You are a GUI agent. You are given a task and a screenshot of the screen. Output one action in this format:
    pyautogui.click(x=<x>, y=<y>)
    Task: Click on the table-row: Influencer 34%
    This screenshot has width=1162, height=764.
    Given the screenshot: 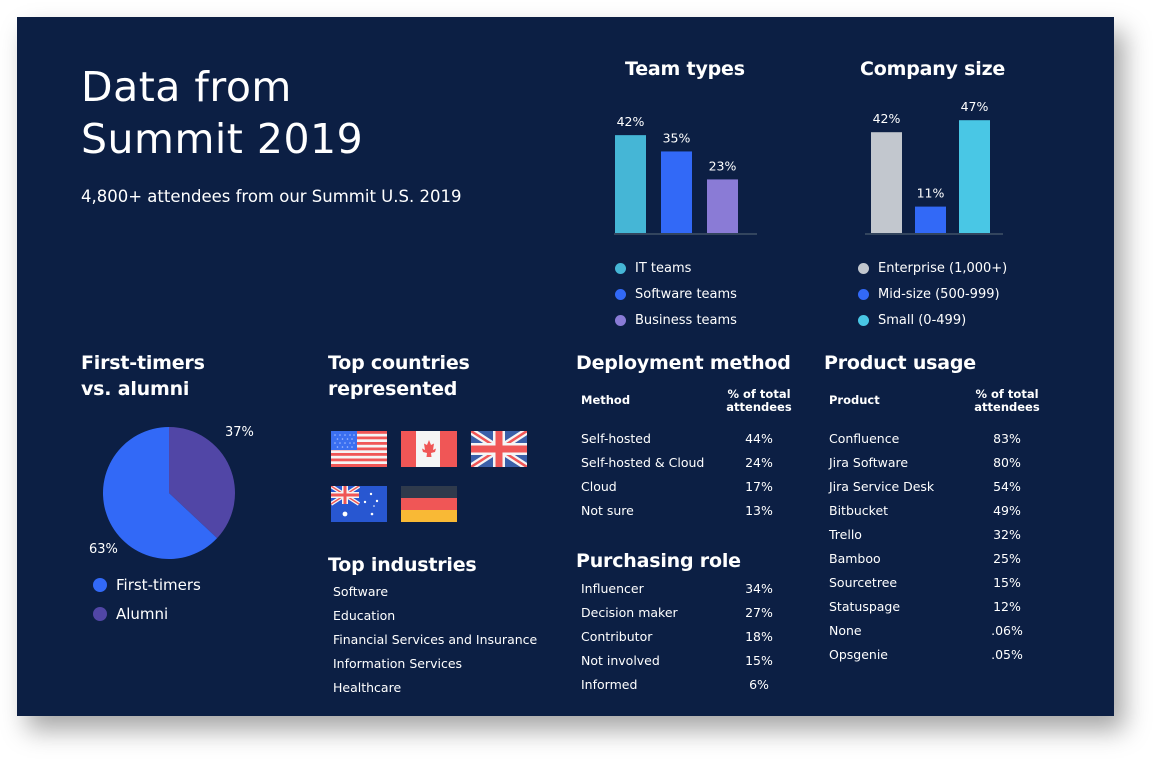 What is the action you would take?
    pyautogui.click(x=689, y=588)
    